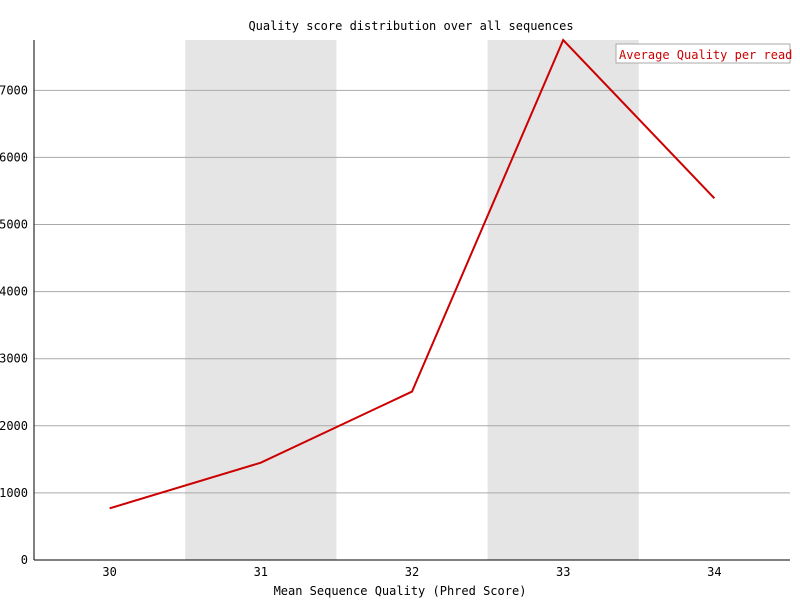 The image size is (800, 600). What do you see at coordinates (14, 157) in the screenshot?
I see `y-tick-label: 6000` at bounding box center [14, 157].